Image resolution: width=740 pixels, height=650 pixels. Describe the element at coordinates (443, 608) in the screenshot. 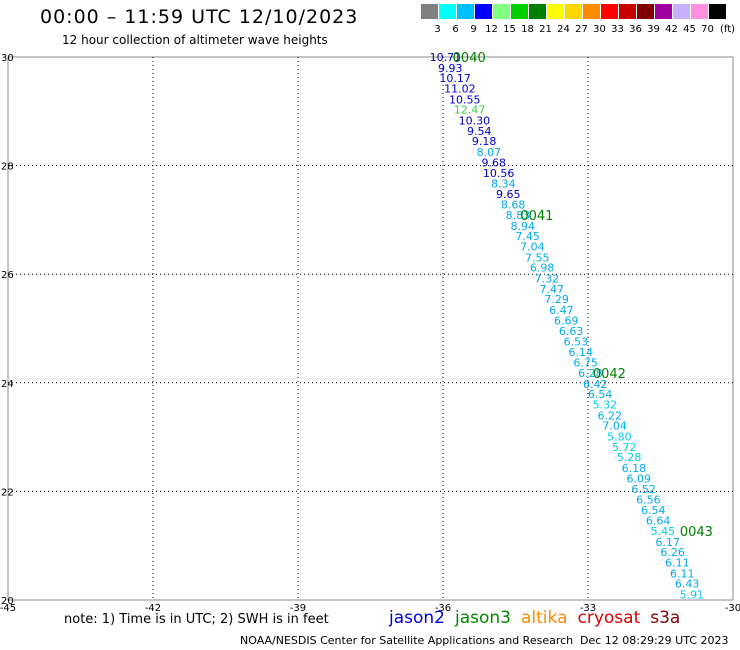

I see `x-tick-label: -36` at that location.